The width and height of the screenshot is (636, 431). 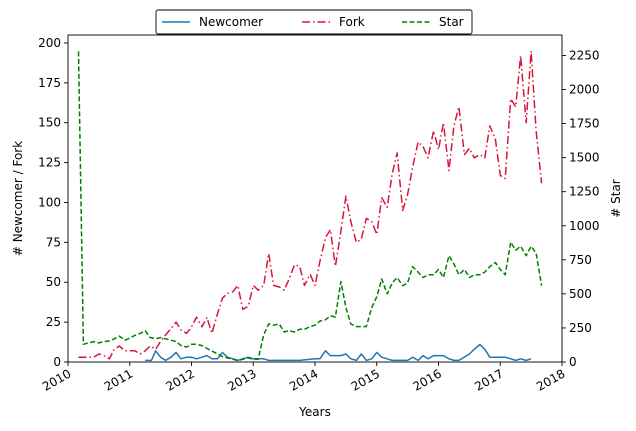 I want to click on x-tick-label: 2012, so click(x=180, y=379).